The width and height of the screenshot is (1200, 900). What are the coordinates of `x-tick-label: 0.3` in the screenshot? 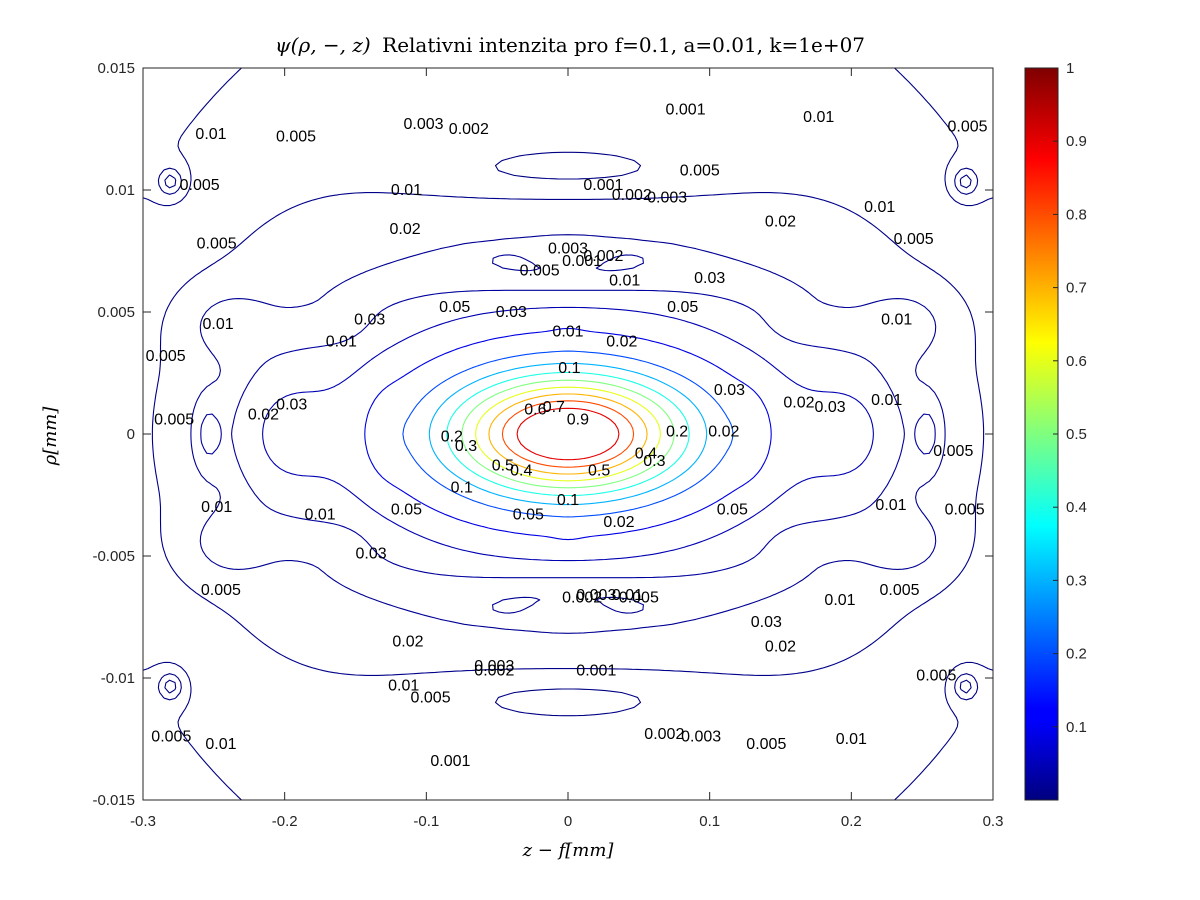 It's located at (993, 821).